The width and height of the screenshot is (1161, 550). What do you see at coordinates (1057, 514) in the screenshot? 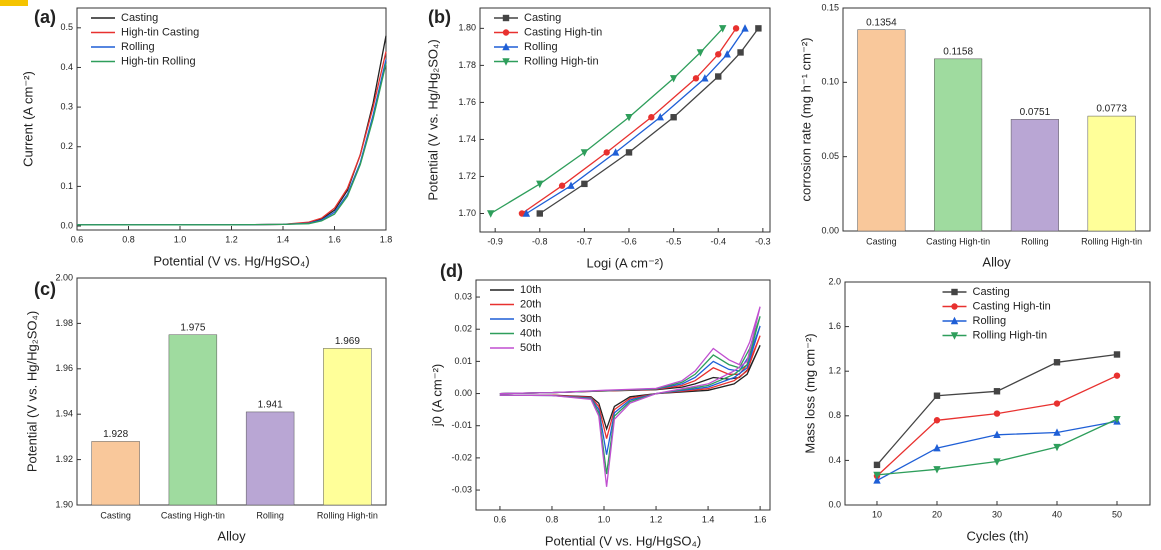
I see `x-tick-label: 40` at bounding box center [1057, 514].